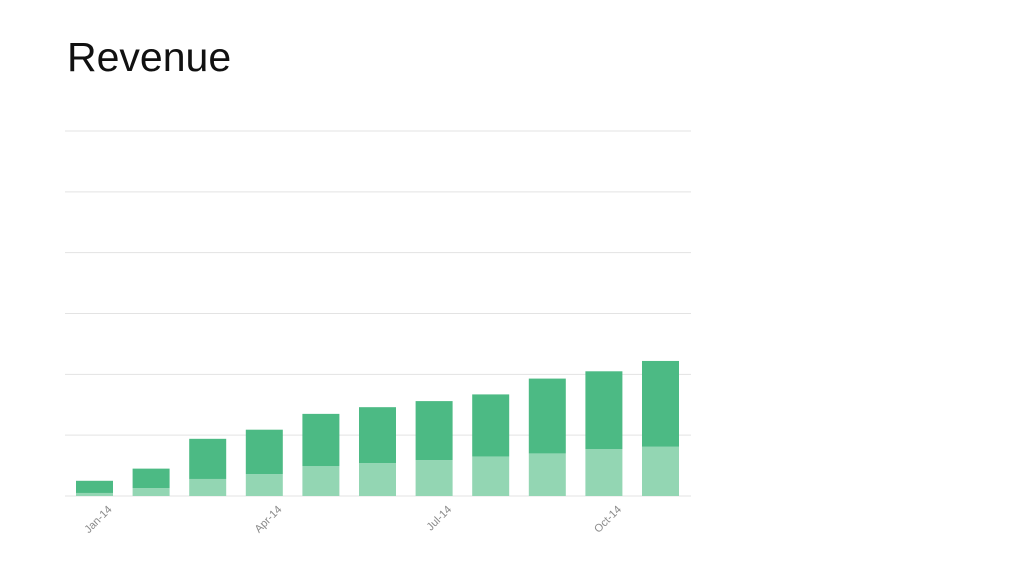 This screenshot has width=1020, height=574. What do you see at coordinates (608, 520) in the screenshot?
I see `x-tick-label: Oct-14` at bounding box center [608, 520].